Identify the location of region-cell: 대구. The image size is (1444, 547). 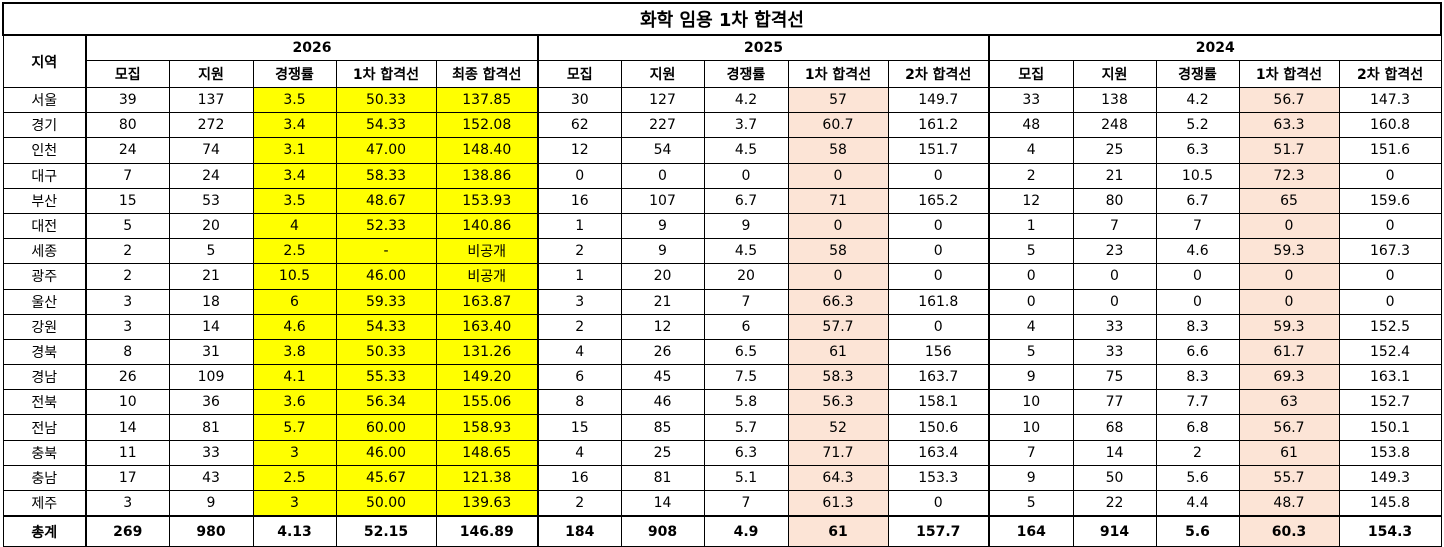
(44, 175).